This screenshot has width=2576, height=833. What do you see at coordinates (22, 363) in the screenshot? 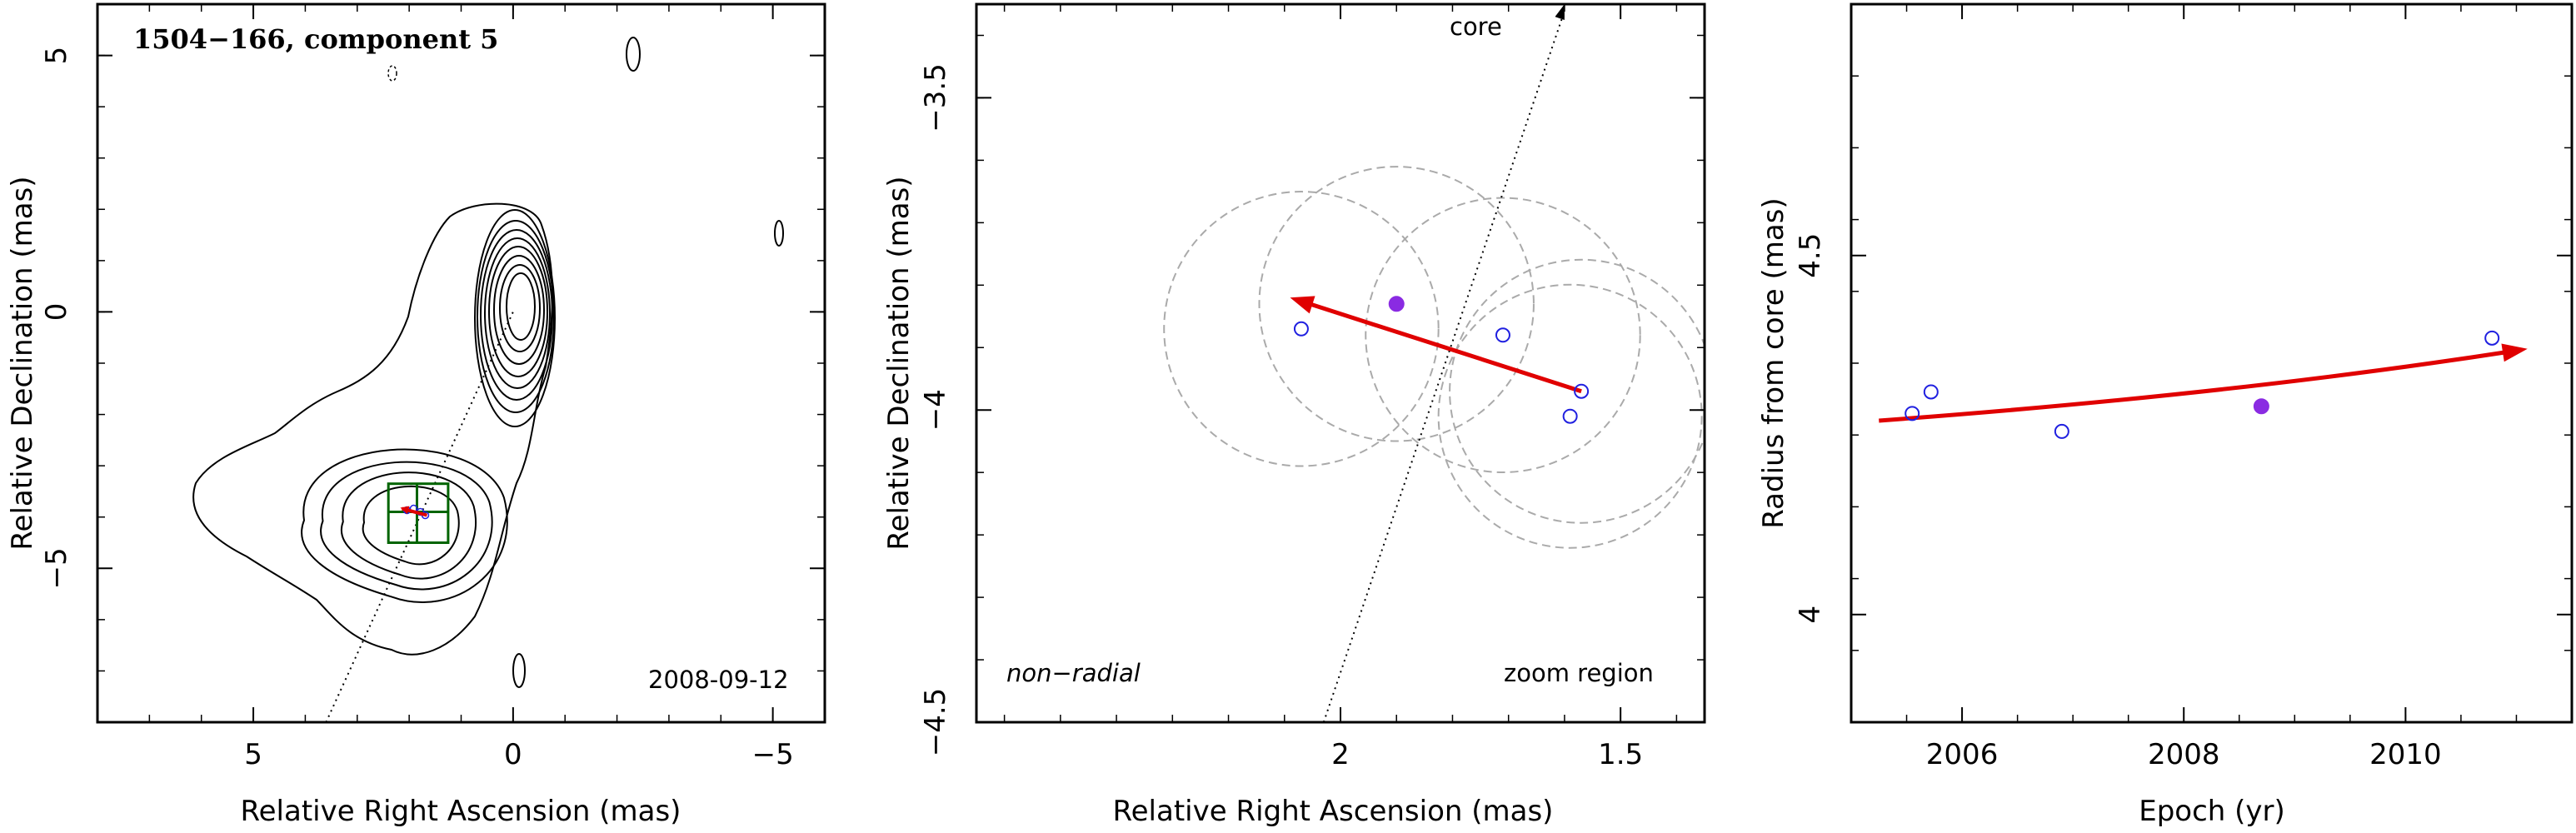
I see `panel-1-ylabel: Relative Declination (mas)` at bounding box center [22, 363].